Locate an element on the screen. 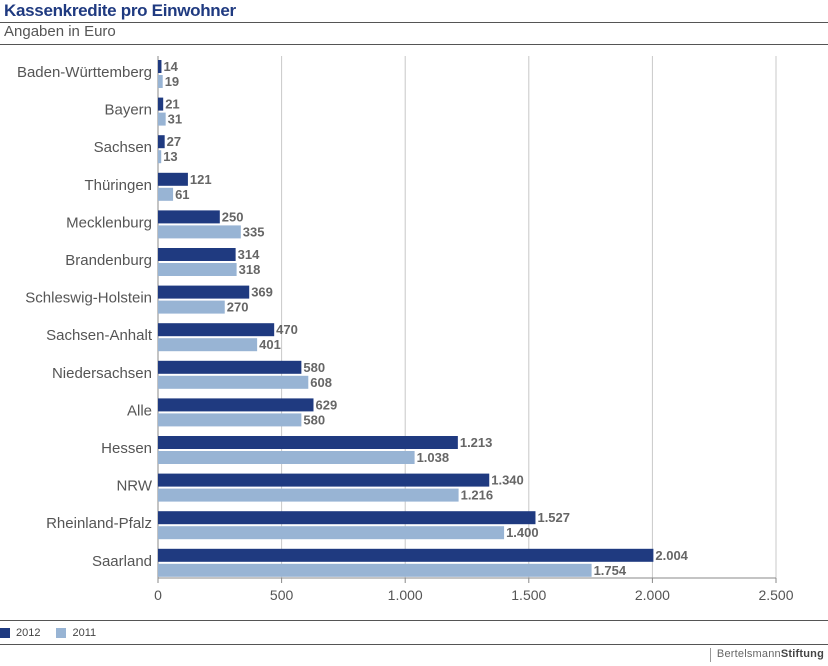 This screenshot has width=828, height=666. category-label: Baden-Württemberg is located at coordinates (84, 72).